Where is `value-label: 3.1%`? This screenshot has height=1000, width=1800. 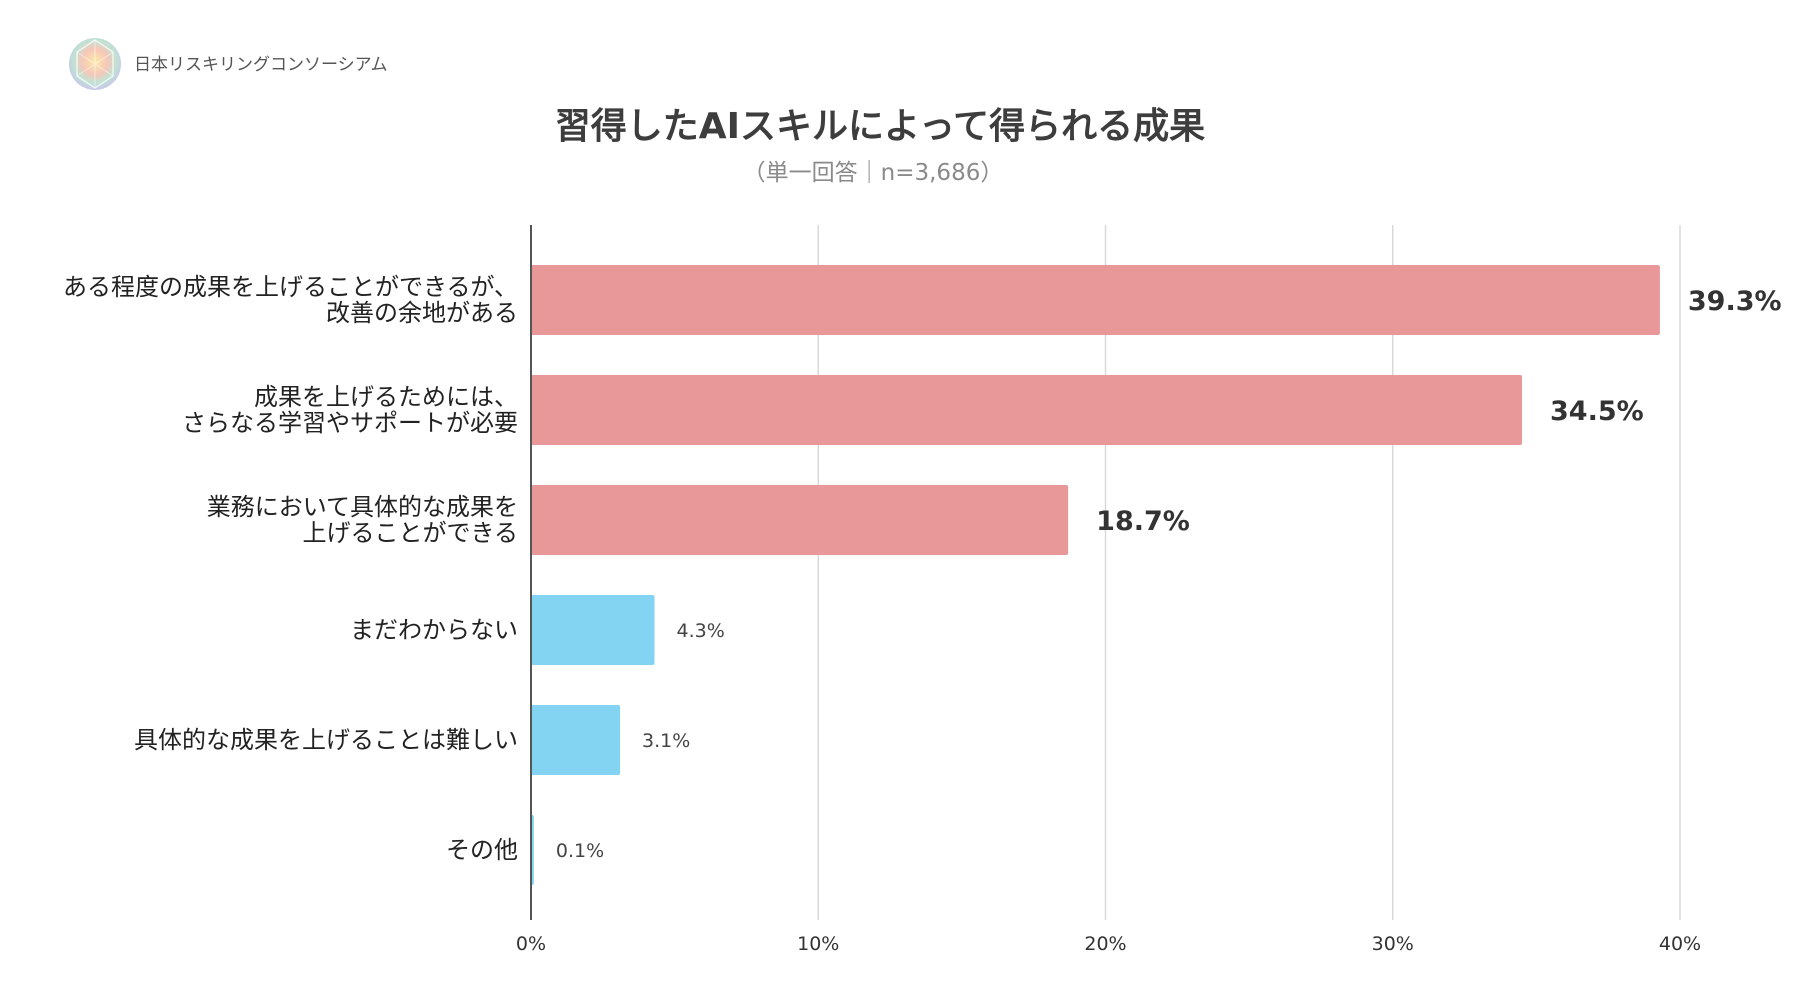 value-label: 3.1% is located at coordinates (666, 741).